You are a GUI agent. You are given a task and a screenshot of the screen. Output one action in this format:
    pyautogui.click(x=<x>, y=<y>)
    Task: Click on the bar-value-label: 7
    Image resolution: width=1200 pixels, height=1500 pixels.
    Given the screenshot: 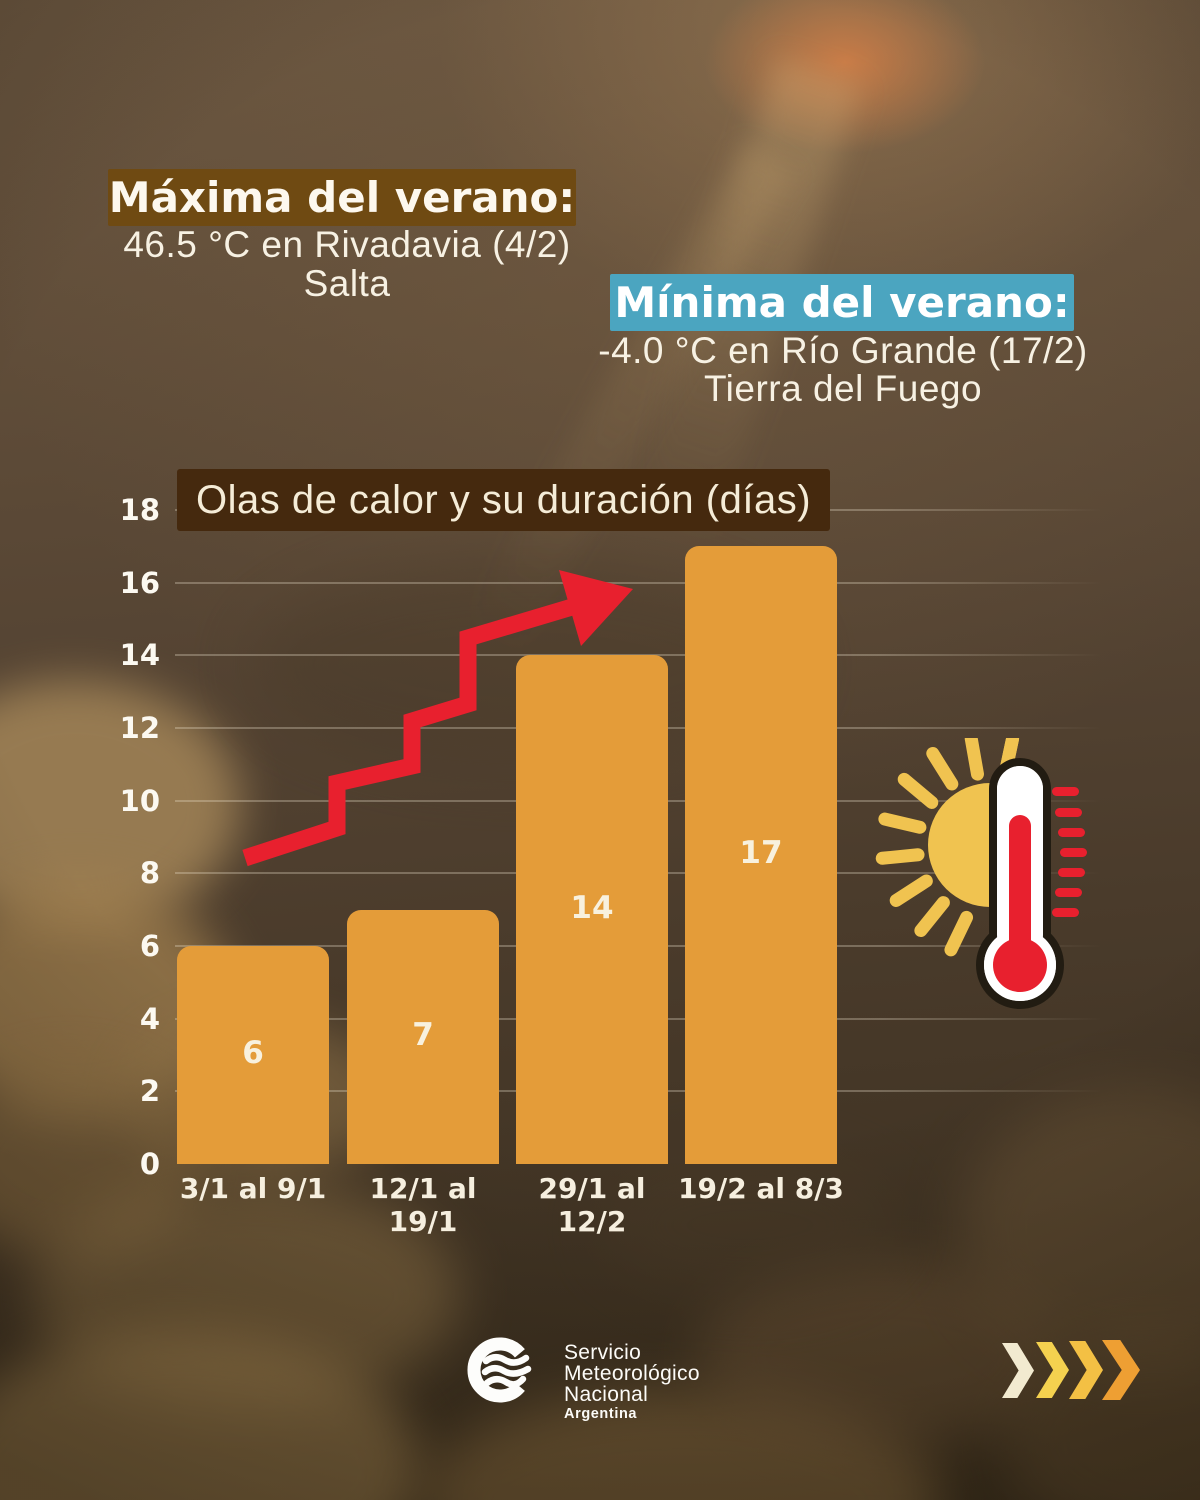 What is the action you would take?
    pyautogui.click(x=423, y=1034)
    